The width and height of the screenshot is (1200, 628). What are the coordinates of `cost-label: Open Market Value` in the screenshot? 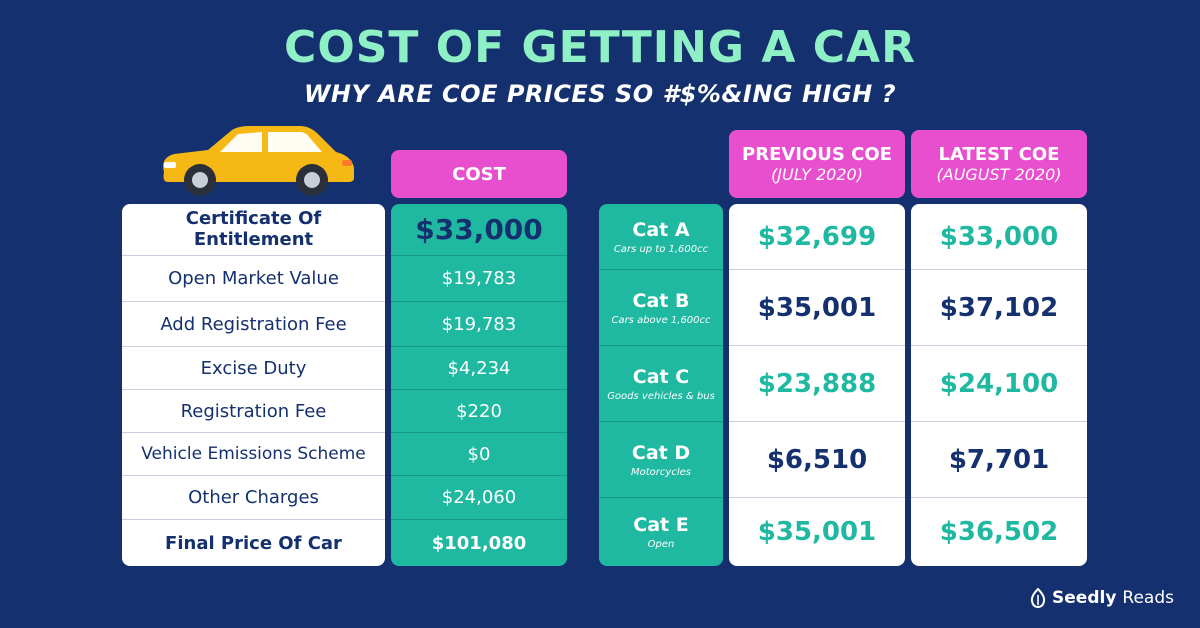 It's located at (253, 278).